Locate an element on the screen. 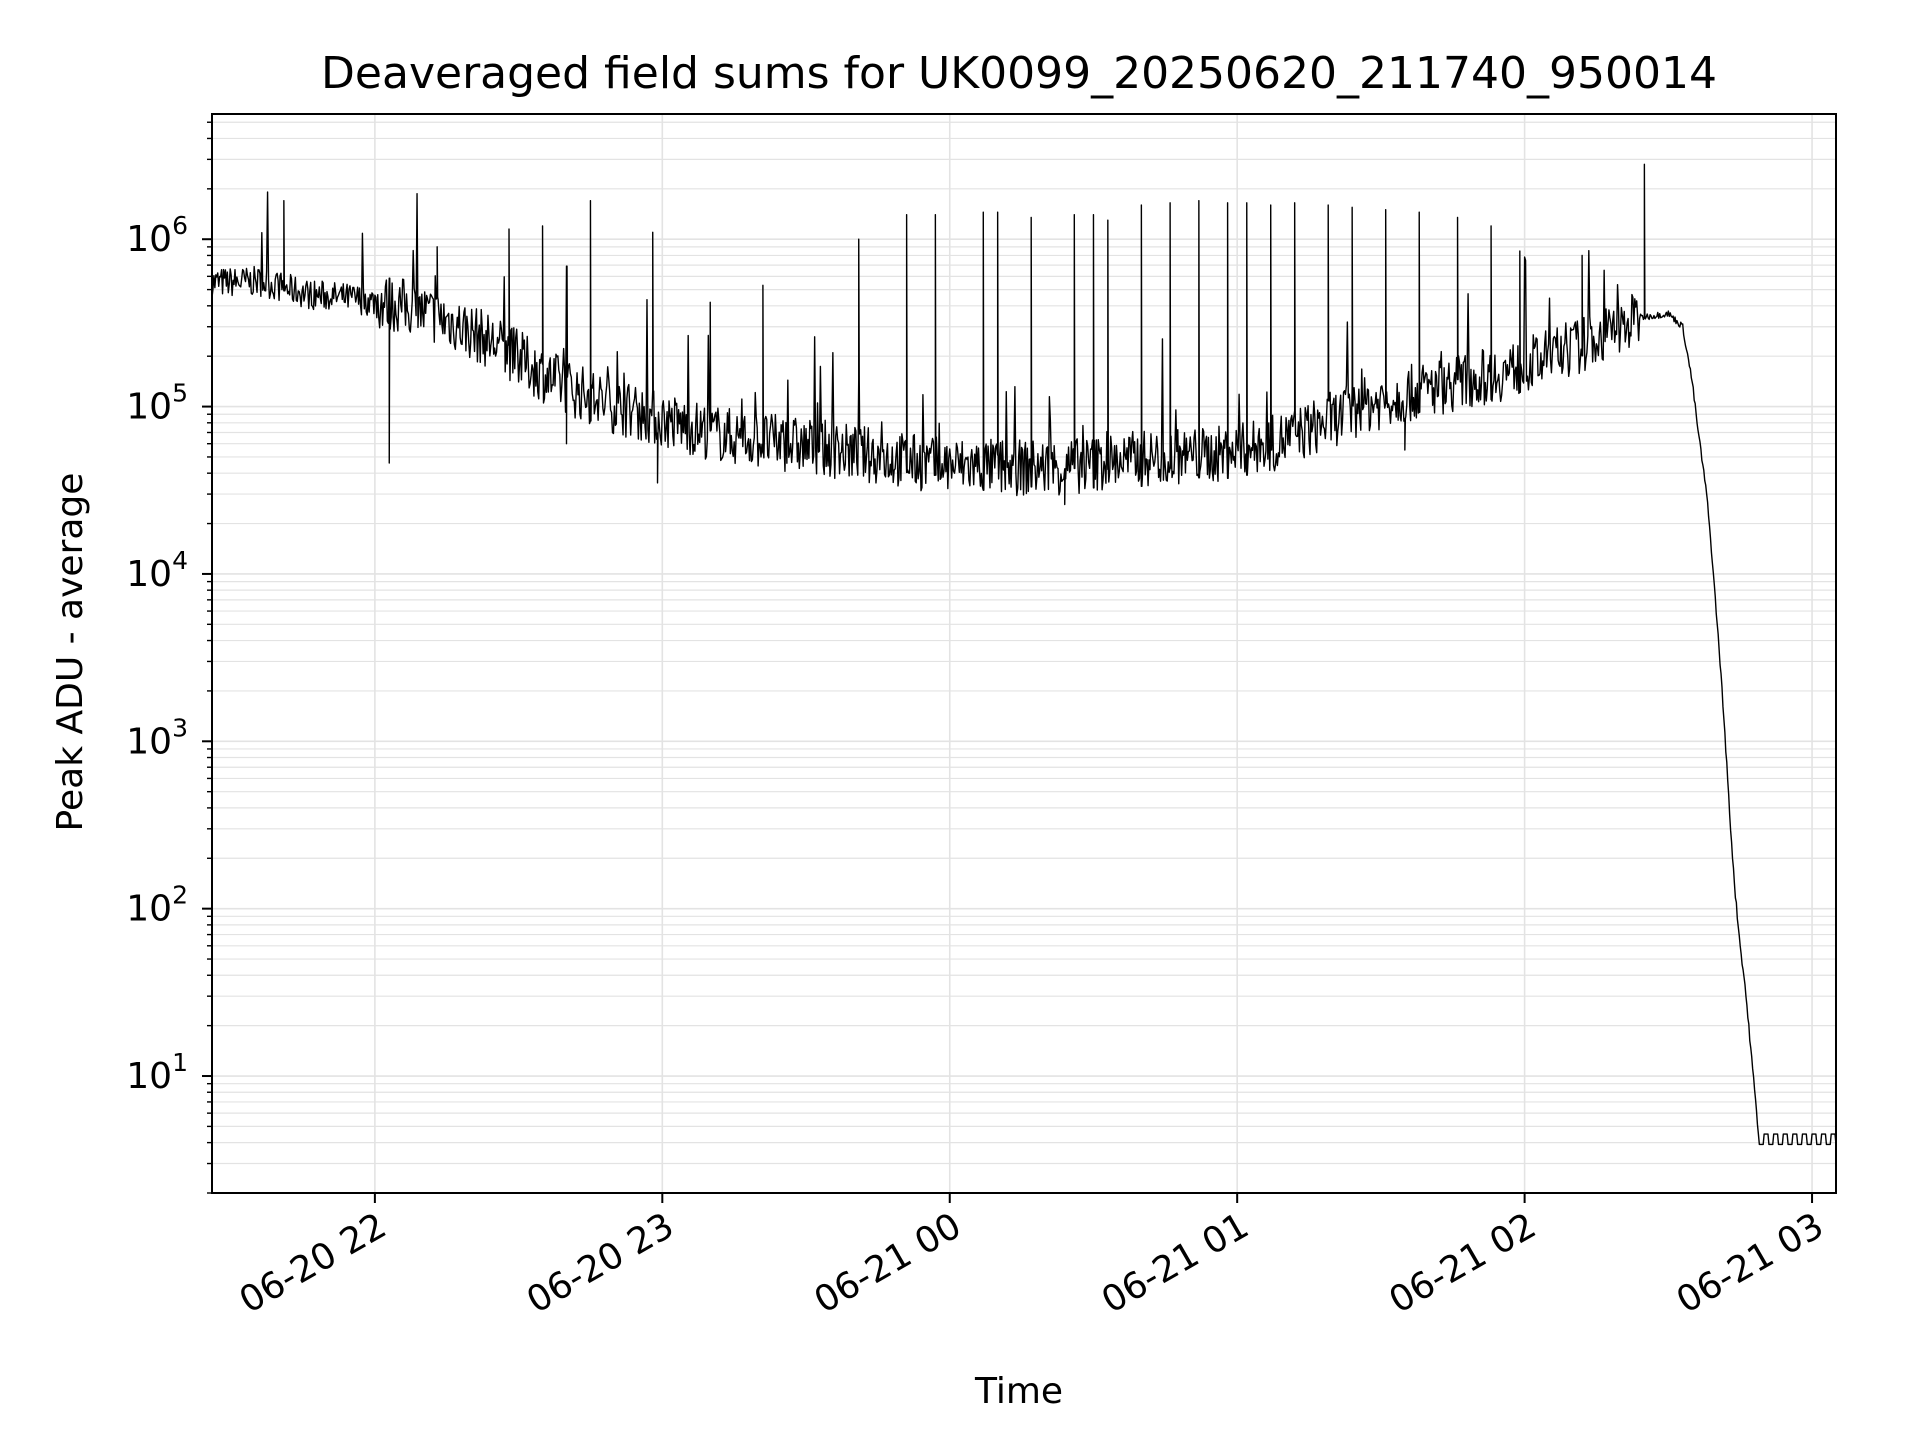 The image size is (1920, 1440). y-tick-label: 10⁴ is located at coordinates (157, 570).